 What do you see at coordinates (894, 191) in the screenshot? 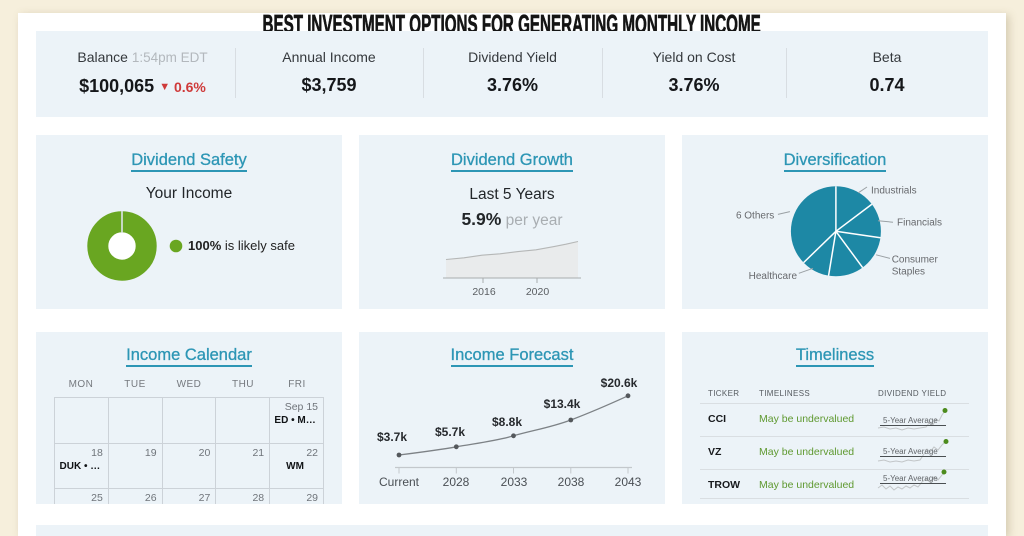
I see `svg-text: Industrials` at bounding box center [894, 191].